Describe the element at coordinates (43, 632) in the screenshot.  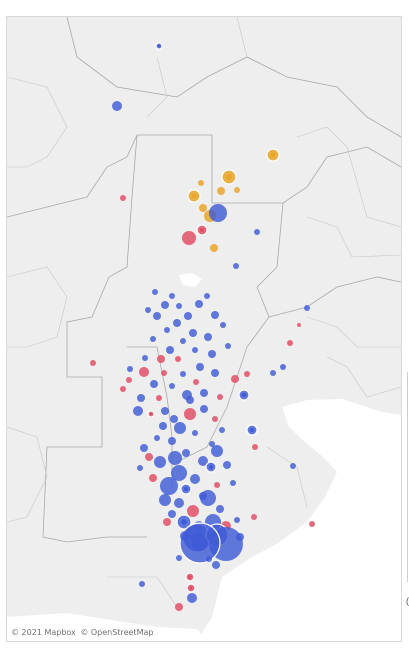
I see `mapbox-attribution: © 2021 Mapbox` at that location.